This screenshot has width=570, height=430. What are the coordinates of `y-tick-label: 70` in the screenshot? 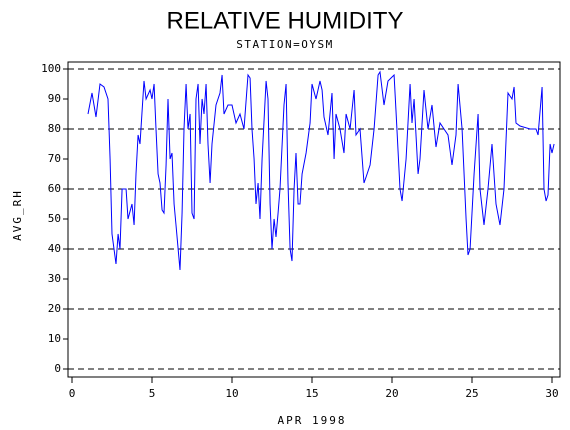 It's located at (54, 158).